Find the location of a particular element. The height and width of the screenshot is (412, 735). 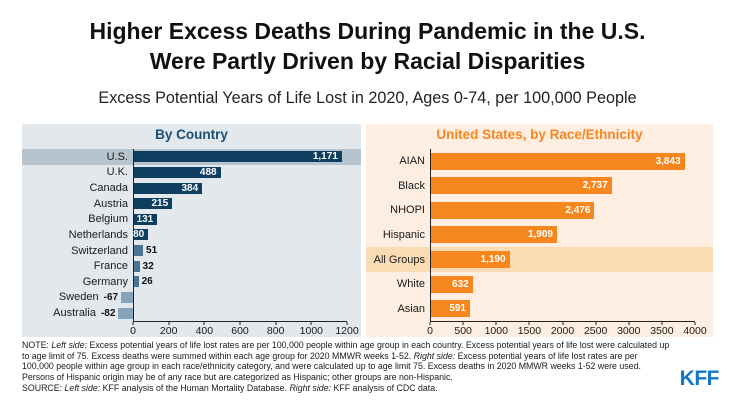

category-label: Germany is located at coordinates (105, 281).